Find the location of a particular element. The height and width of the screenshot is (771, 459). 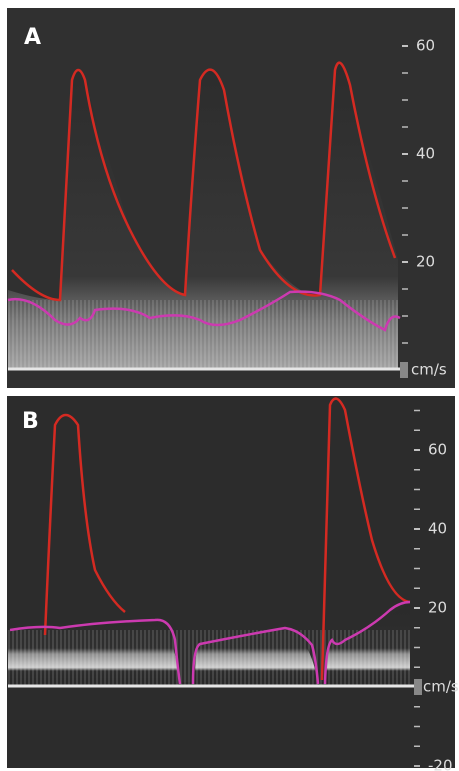

panel-label: A is located at coordinates (32, 37).